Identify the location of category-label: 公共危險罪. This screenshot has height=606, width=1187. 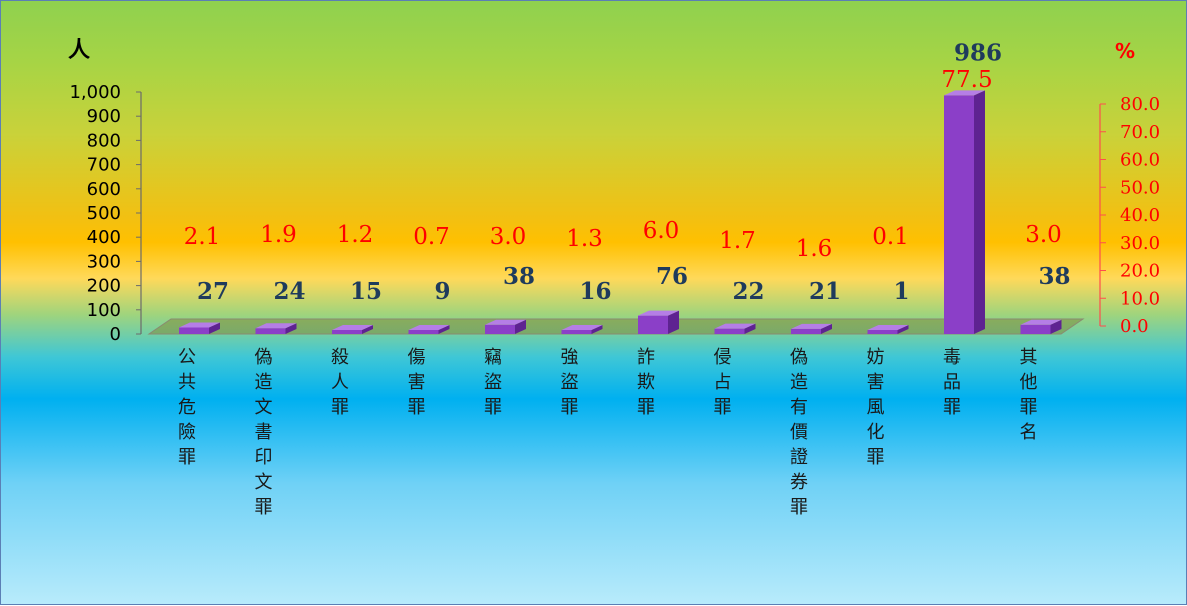
(187, 407).